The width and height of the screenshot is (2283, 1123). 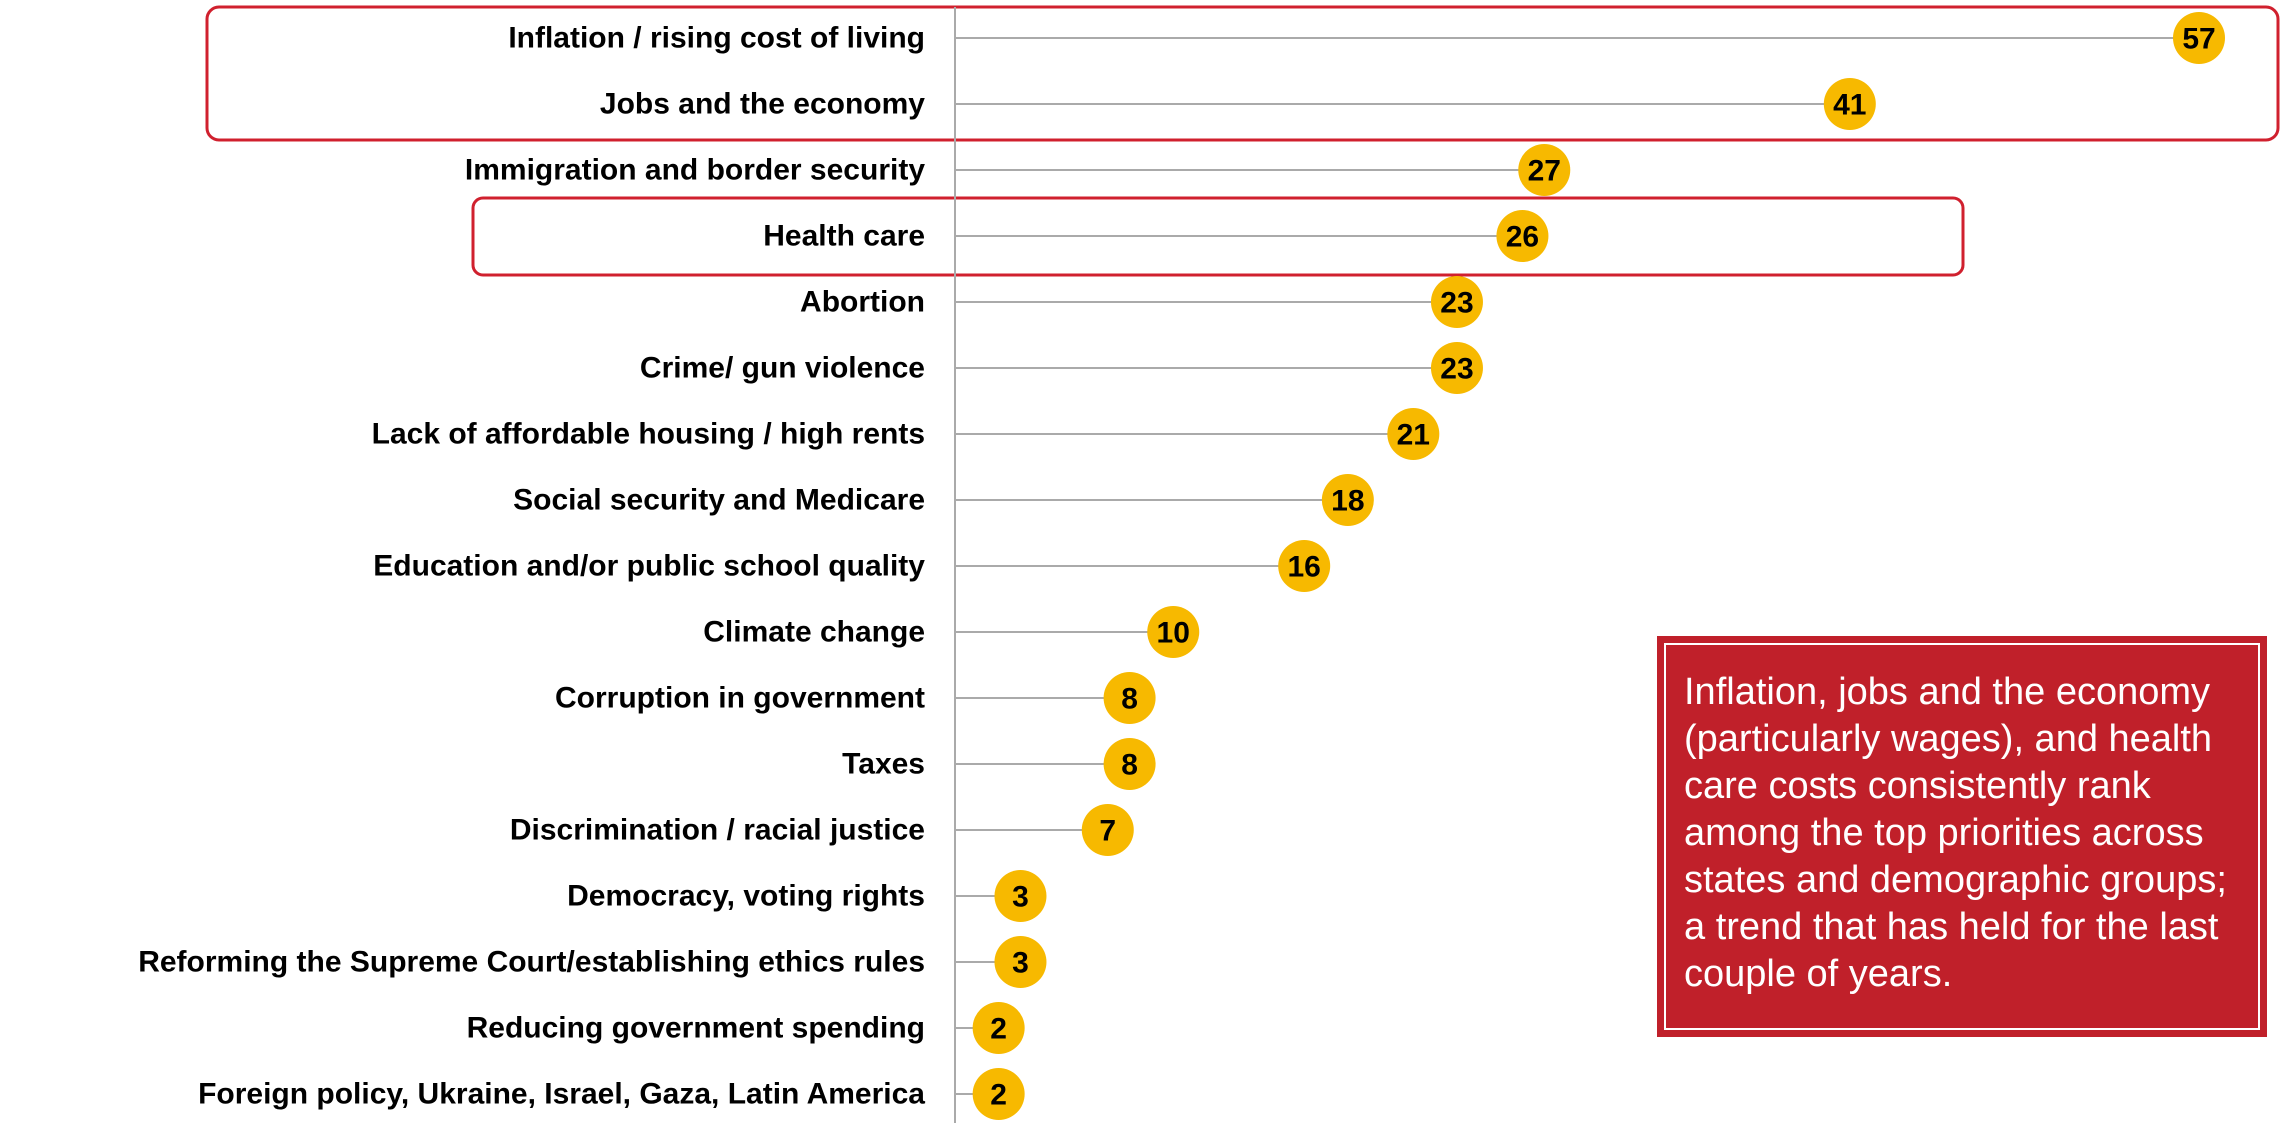 What do you see at coordinates (740, 698) in the screenshot?
I see `category-label: Corruption in government` at bounding box center [740, 698].